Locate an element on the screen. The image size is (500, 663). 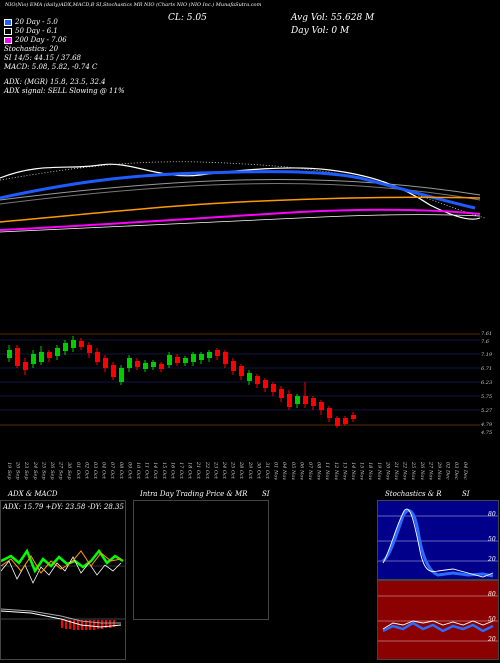
date-label: 18 Oct is located at coordinates (189, 470).